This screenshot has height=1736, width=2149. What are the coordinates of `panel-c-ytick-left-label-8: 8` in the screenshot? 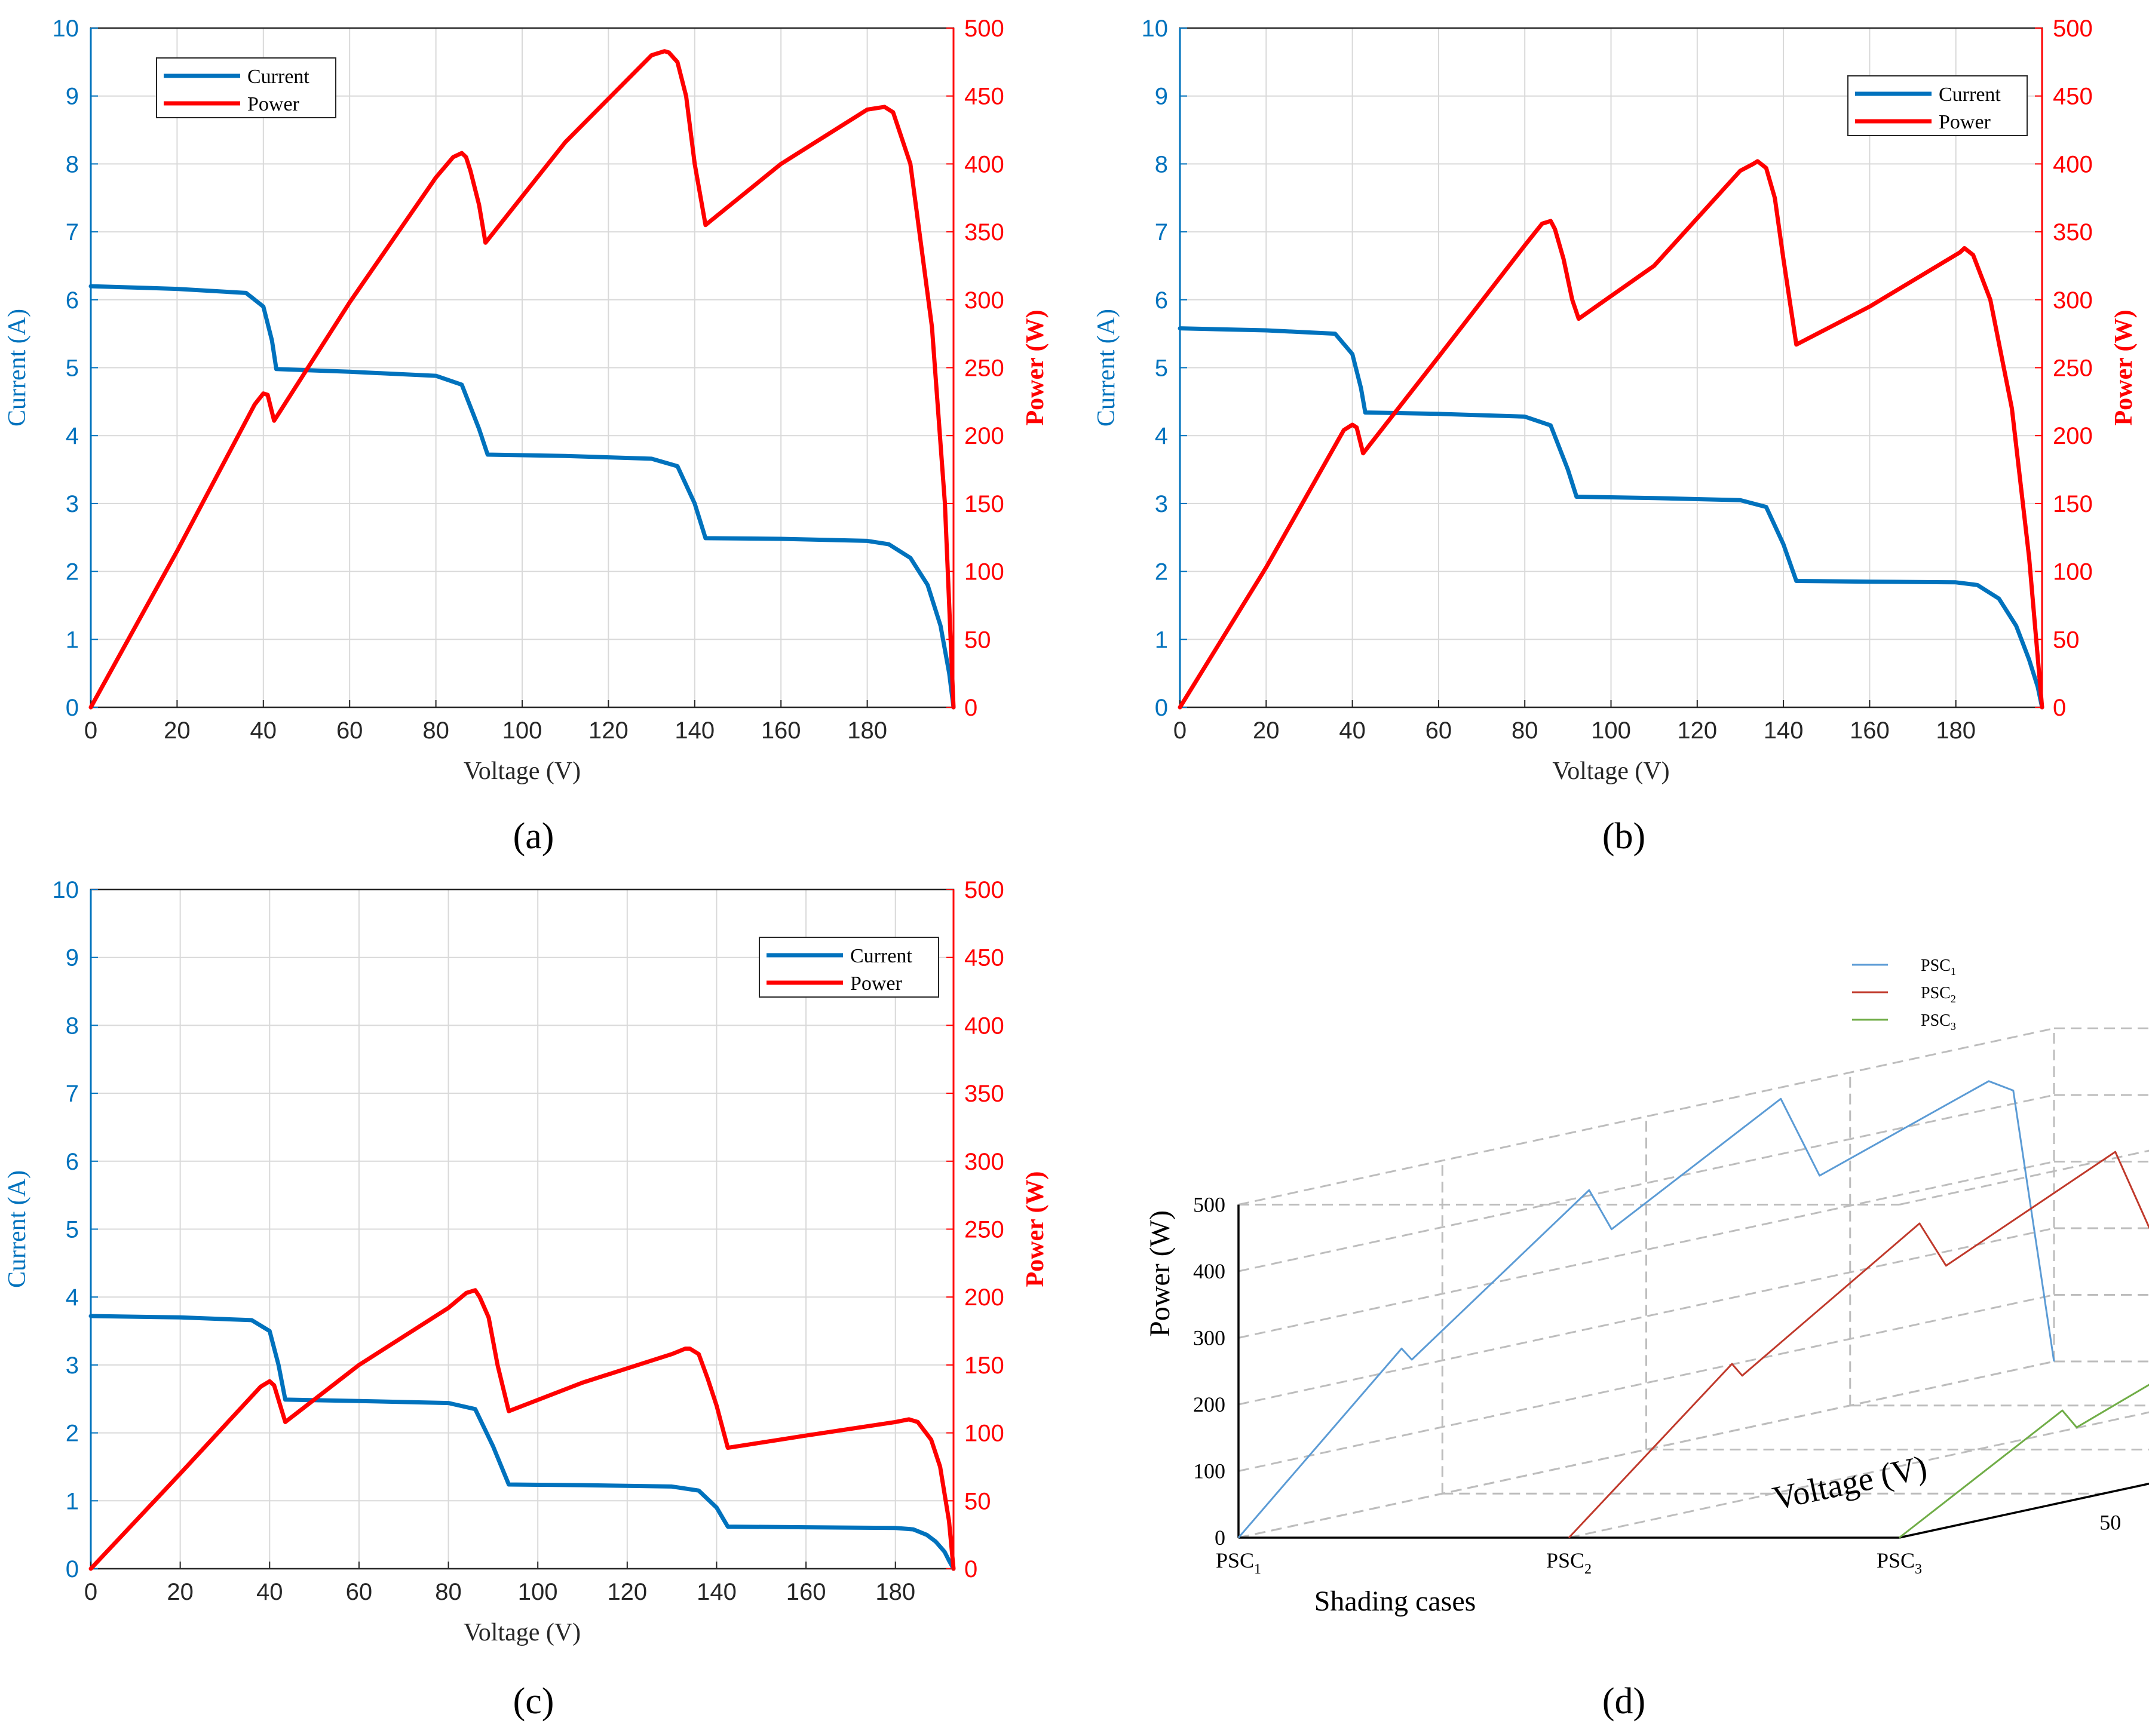 It's located at (72, 1026).